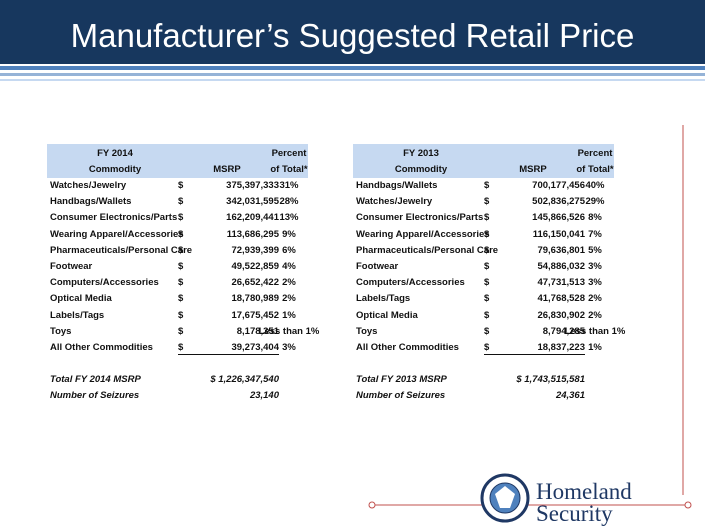 This screenshot has height=527, width=705. I want to click on total-value: $ 1,226,347,540, so click(244, 379).